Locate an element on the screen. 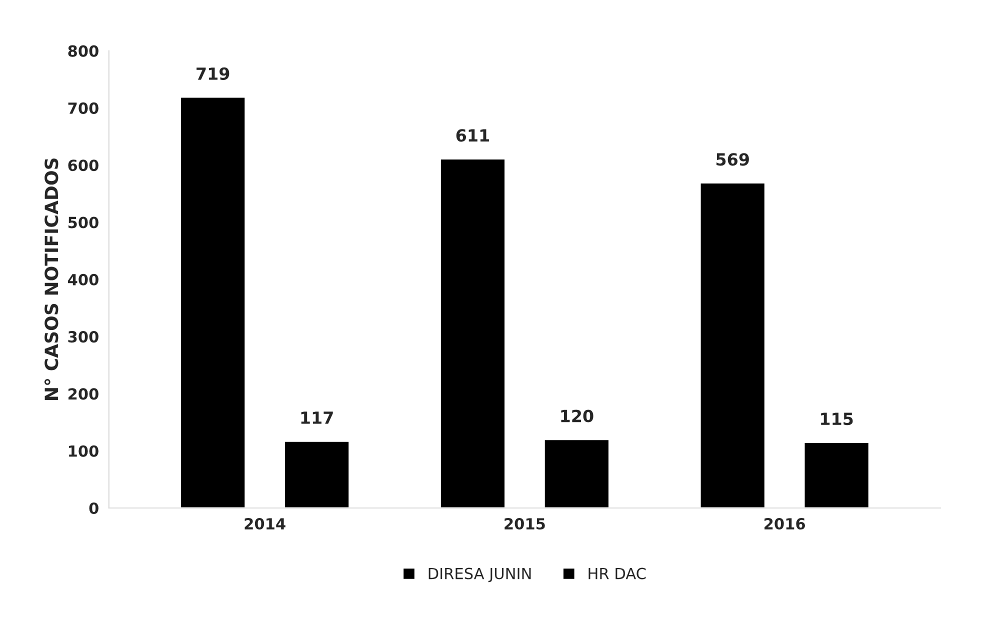 The height and width of the screenshot is (635, 990). y-tick-label: 800 is located at coordinates (83, 51).